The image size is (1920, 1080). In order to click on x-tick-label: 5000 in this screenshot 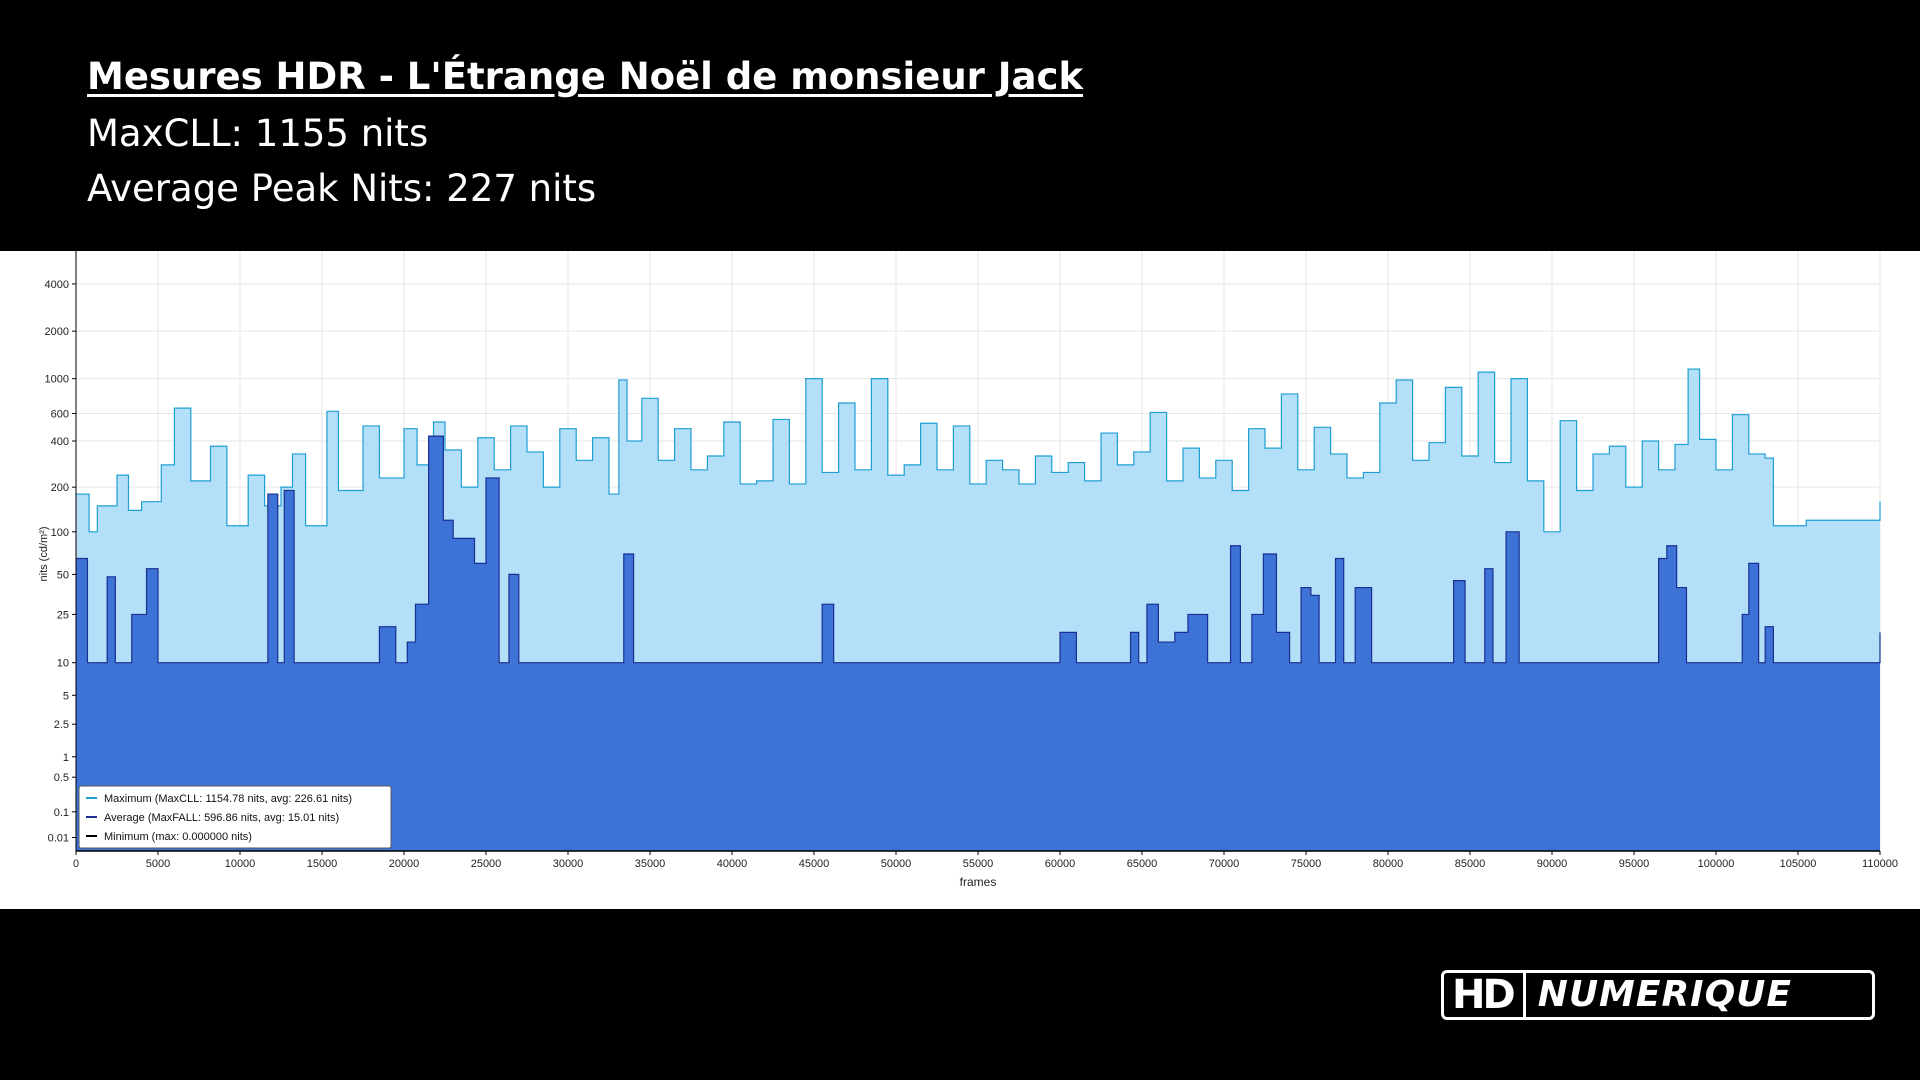, I will do `click(158, 864)`.